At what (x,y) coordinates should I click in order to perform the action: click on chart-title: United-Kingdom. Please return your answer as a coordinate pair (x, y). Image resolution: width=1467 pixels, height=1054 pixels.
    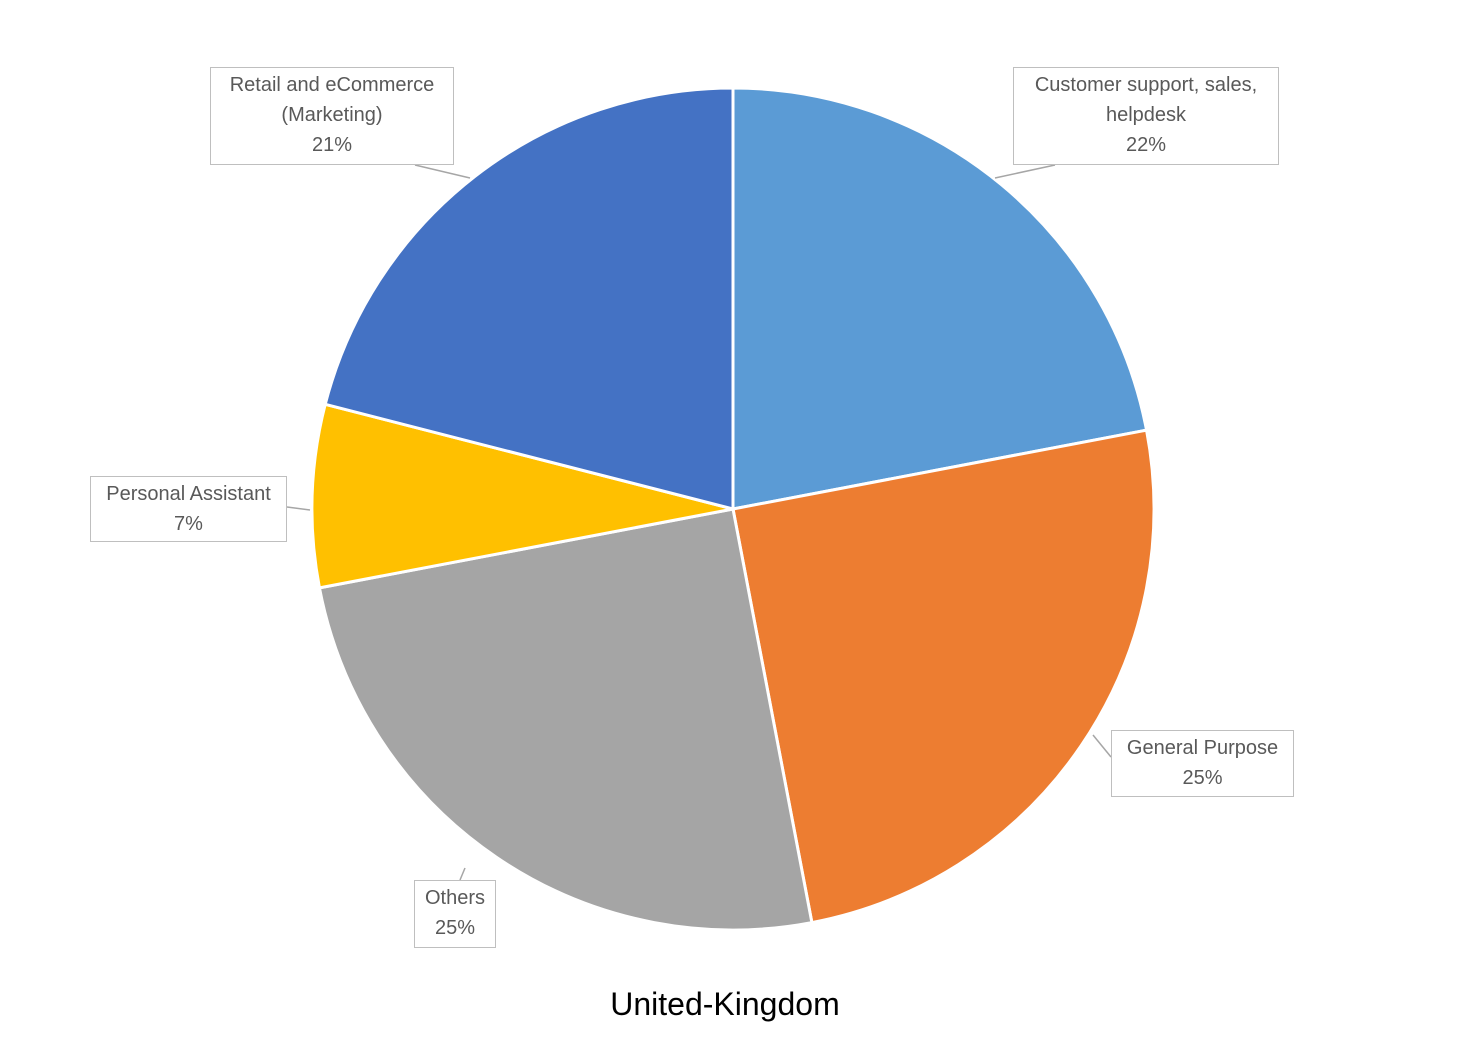
    Looking at the image, I should click on (725, 1004).